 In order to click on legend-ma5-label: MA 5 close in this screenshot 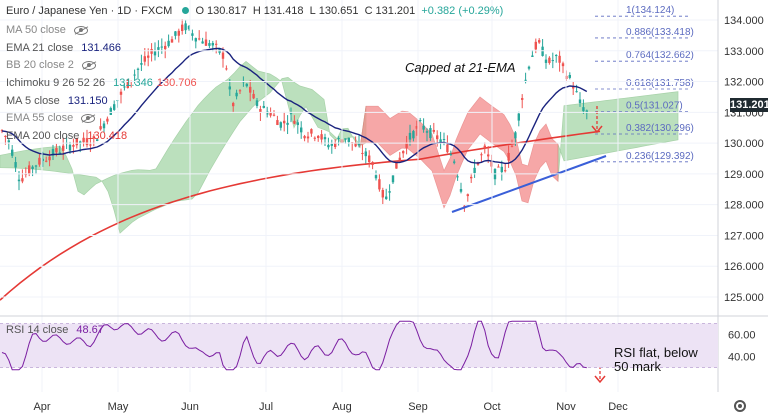, I will do `click(33, 101)`.